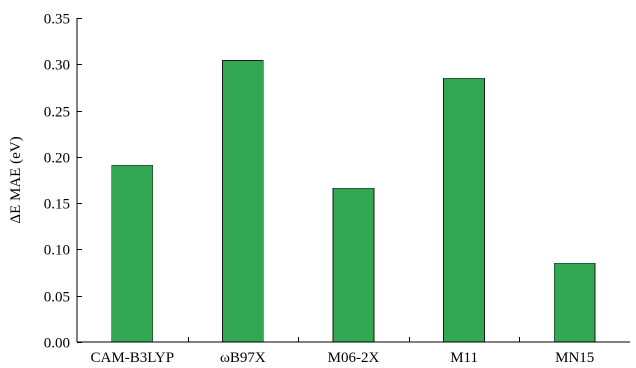 The height and width of the screenshot is (368, 636). I want to click on x-tick-label: CAM-B3LYP, so click(133, 358).